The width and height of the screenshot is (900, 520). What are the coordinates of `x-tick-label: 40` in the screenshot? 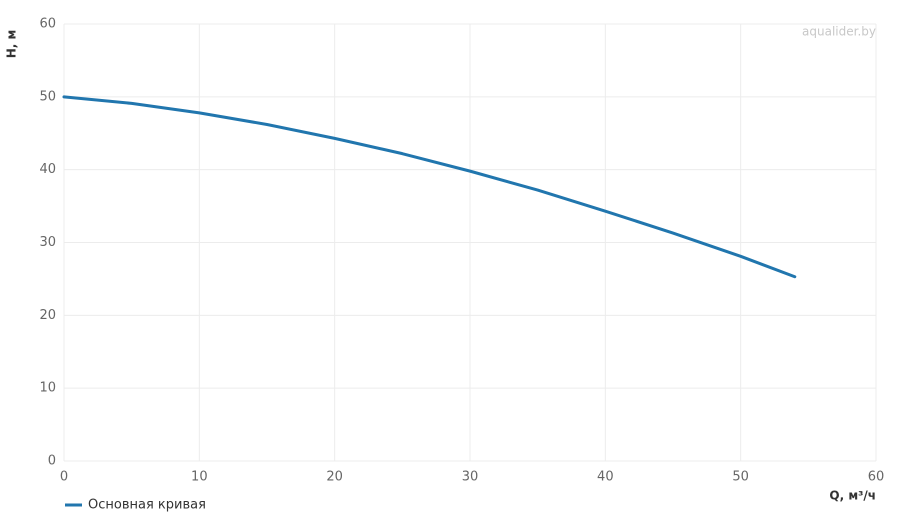 It's located at (605, 477).